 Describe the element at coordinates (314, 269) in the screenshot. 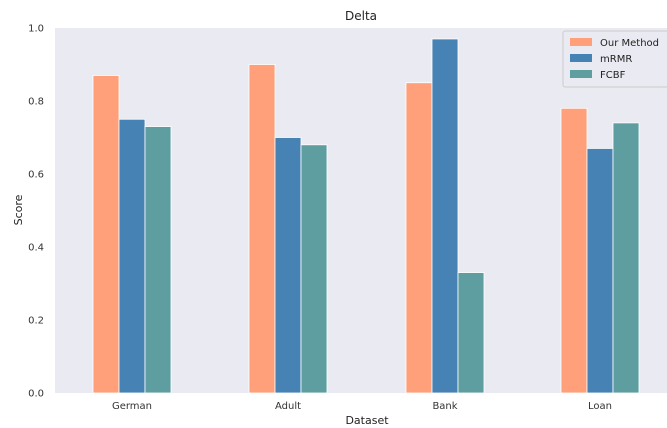

I see `bar-fcbf-adult` at that location.